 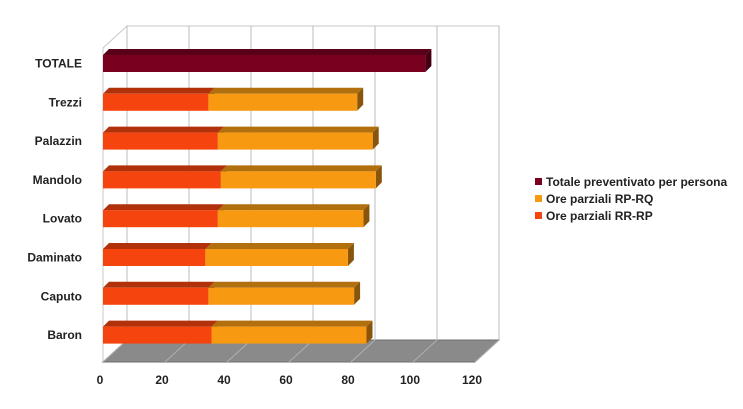 What do you see at coordinates (286, 380) in the screenshot?
I see `x-tick-label: 60` at bounding box center [286, 380].